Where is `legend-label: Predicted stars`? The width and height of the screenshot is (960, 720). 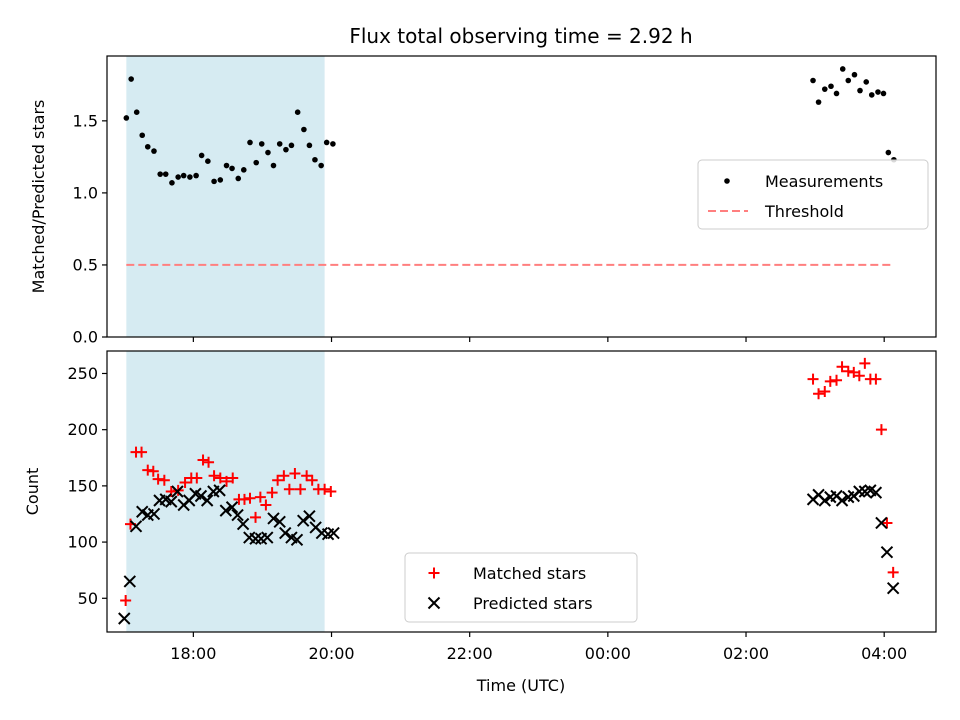
legend-label: Predicted stars is located at coordinates (533, 603).